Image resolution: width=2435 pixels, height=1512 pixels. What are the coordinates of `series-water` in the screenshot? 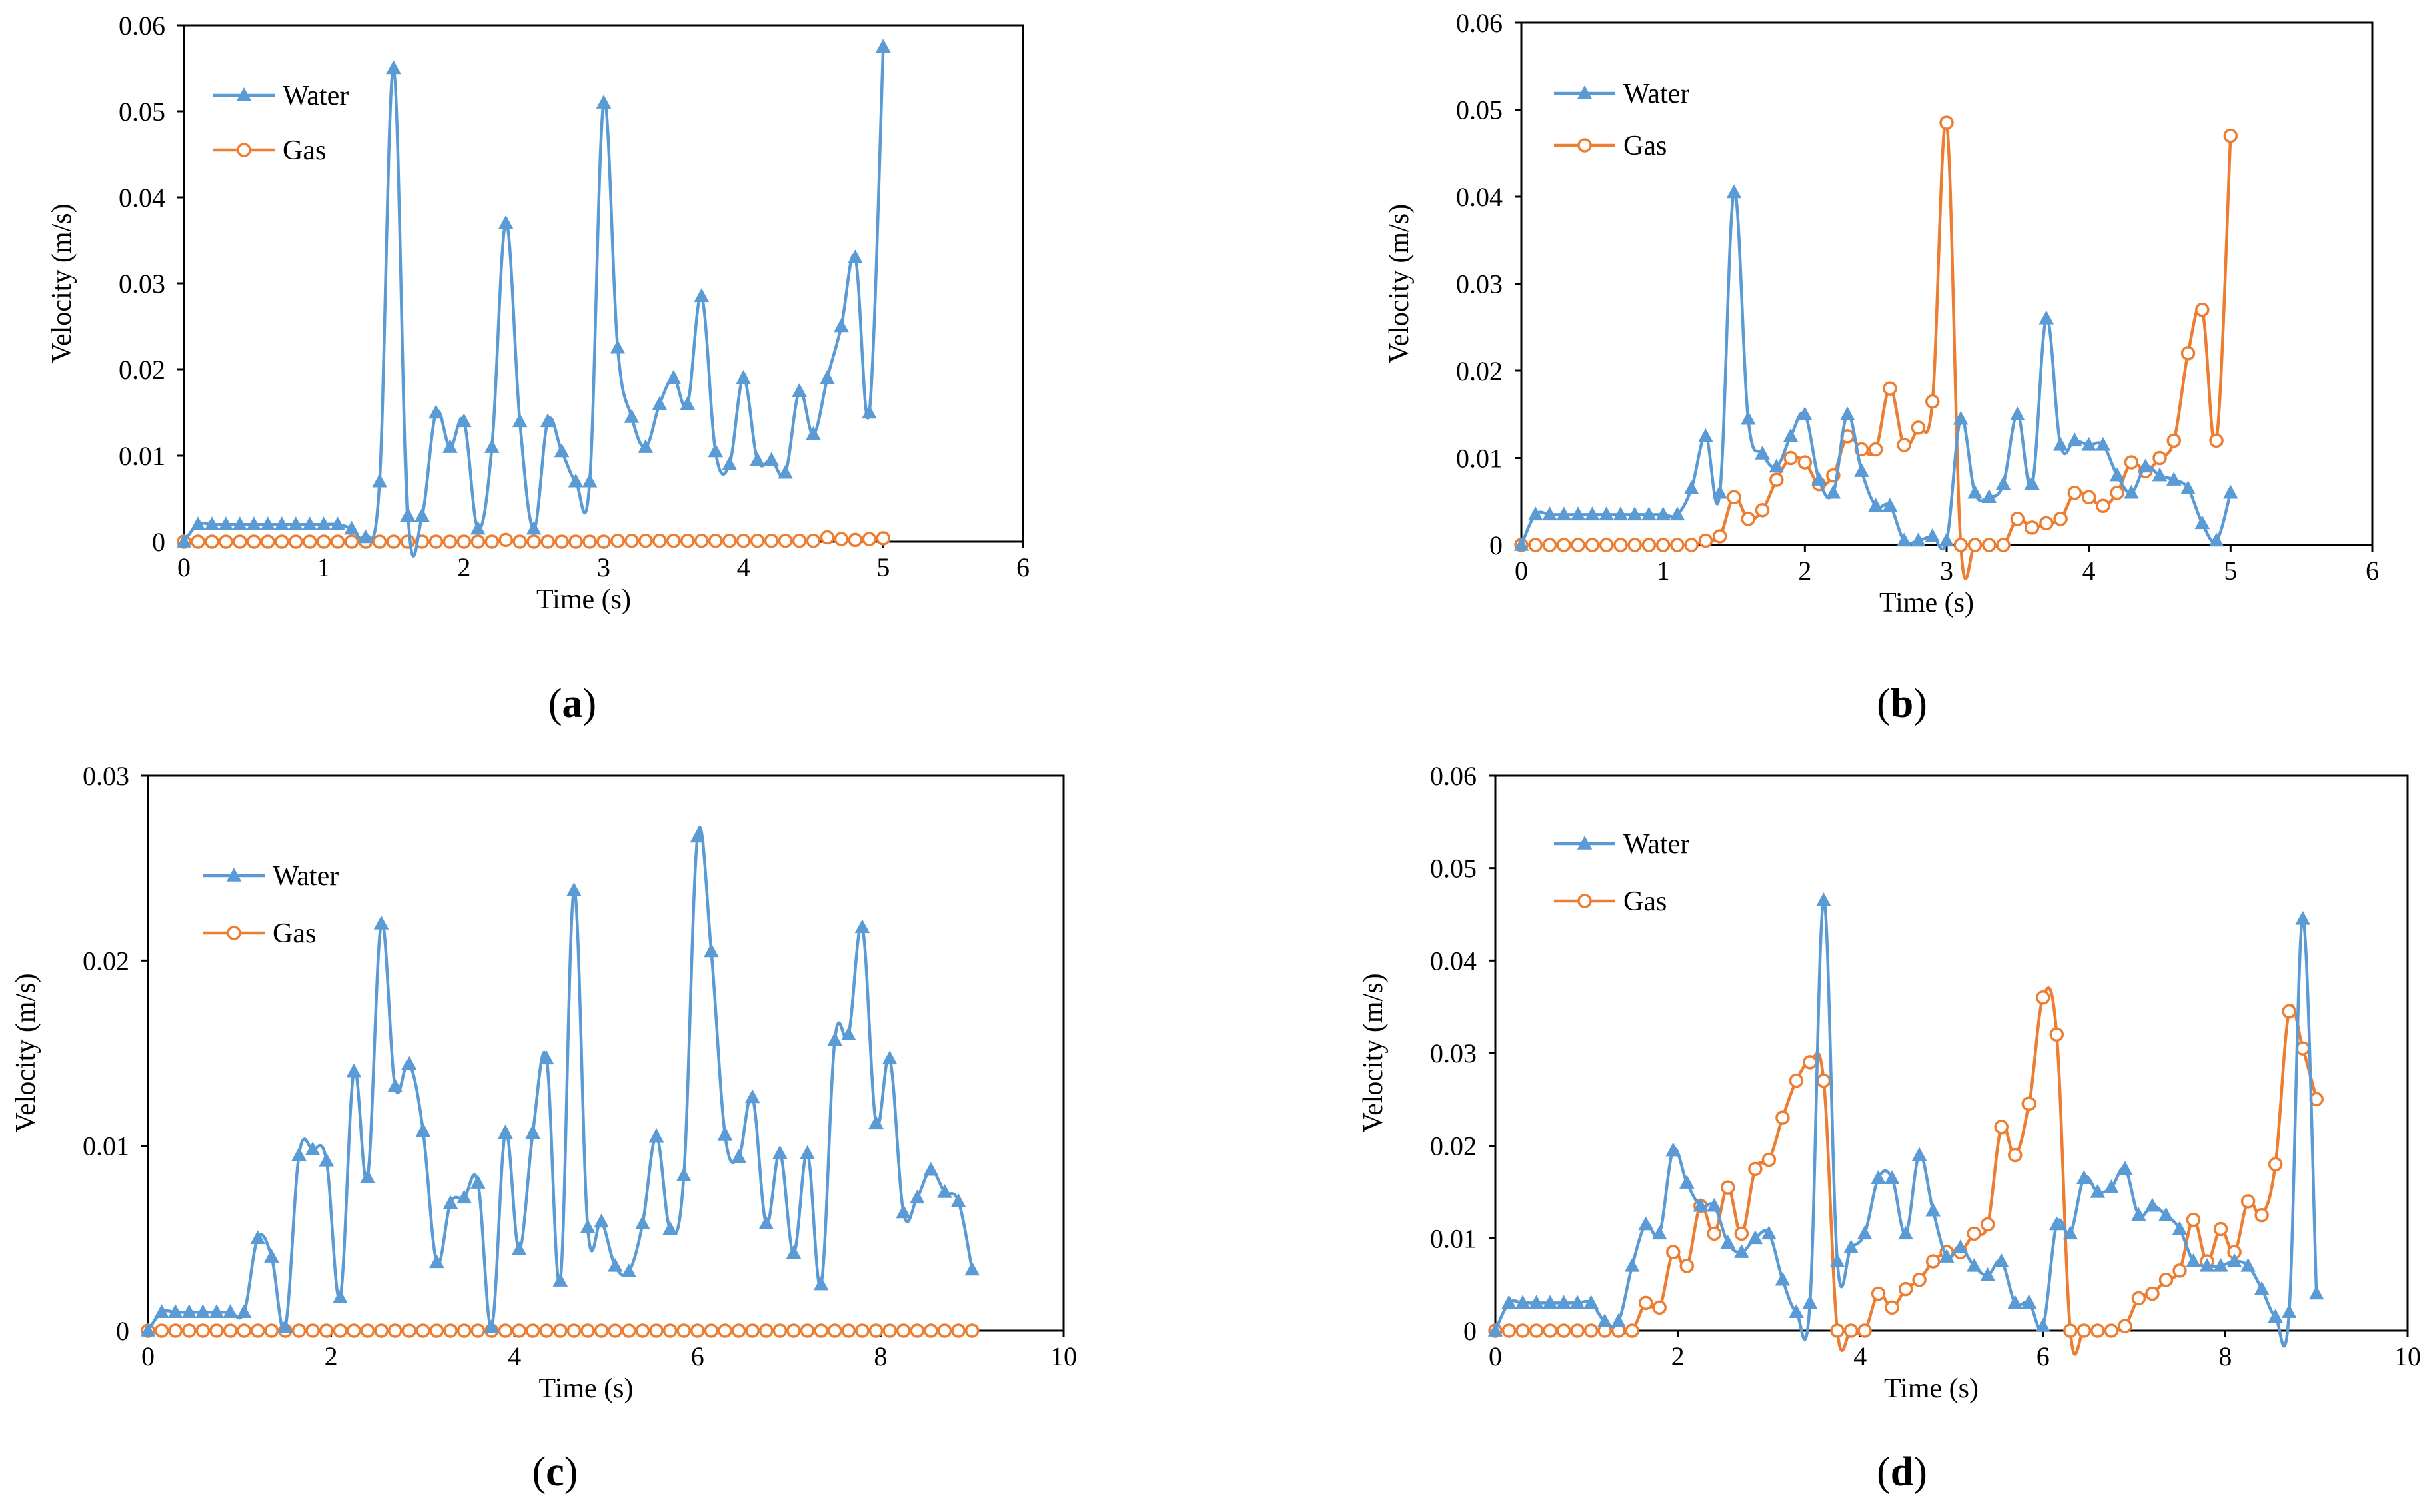 It's located at (1905, 1120).